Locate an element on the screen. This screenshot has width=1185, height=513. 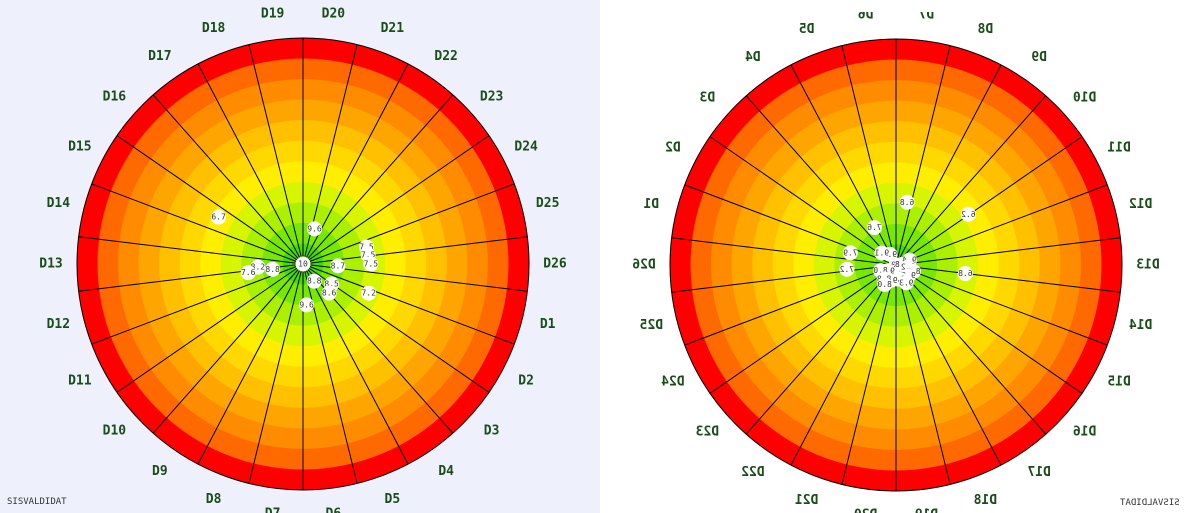
right-sector-label-d13: D13 is located at coordinates (1147, 265).